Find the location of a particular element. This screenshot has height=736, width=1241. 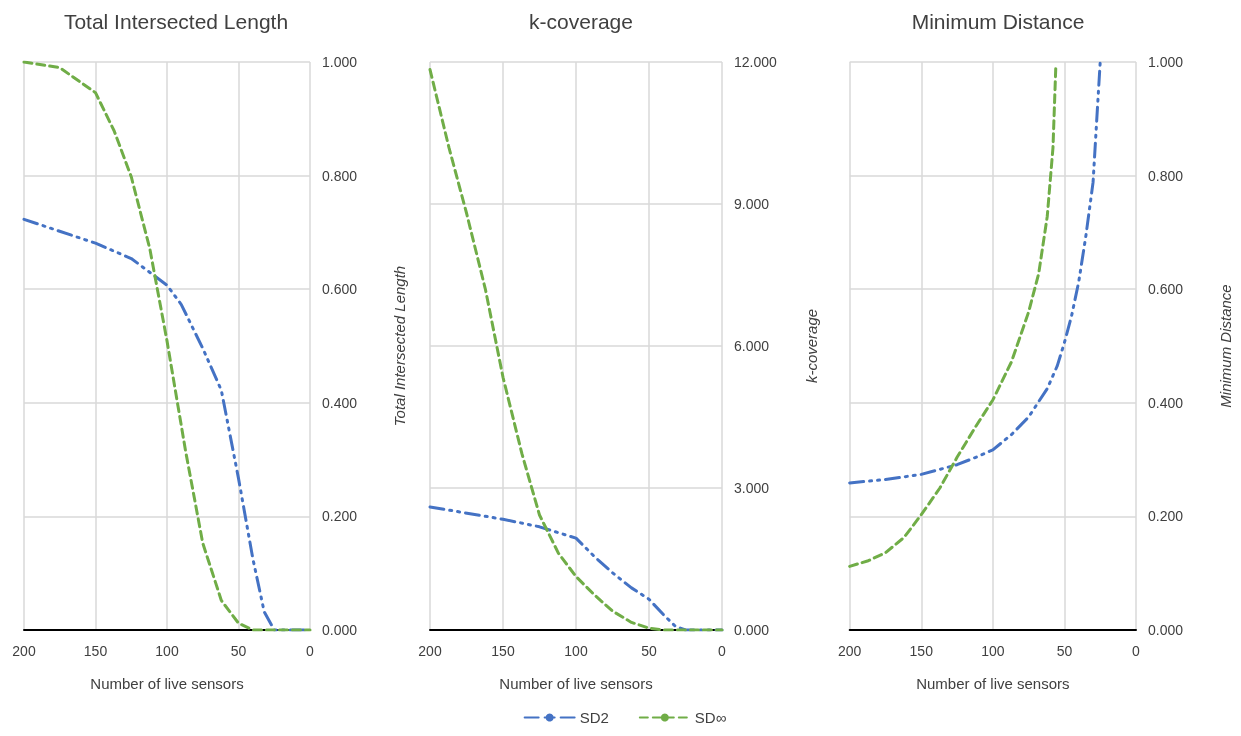

y-tick-label: 3.000 is located at coordinates (752, 488).